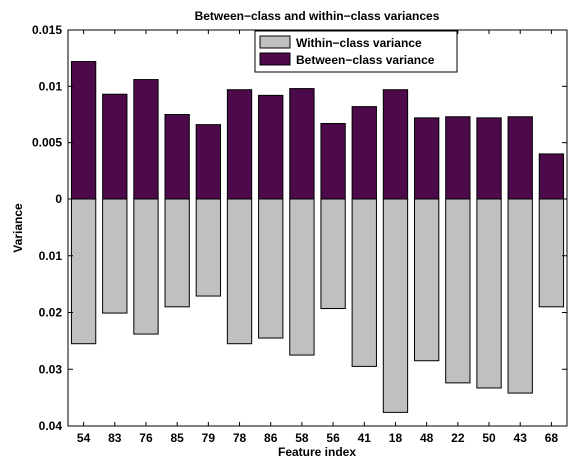 This screenshot has width=568, height=459. What do you see at coordinates (18, 228) in the screenshot?
I see `y-axis-label: Variance` at bounding box center [18, 228].